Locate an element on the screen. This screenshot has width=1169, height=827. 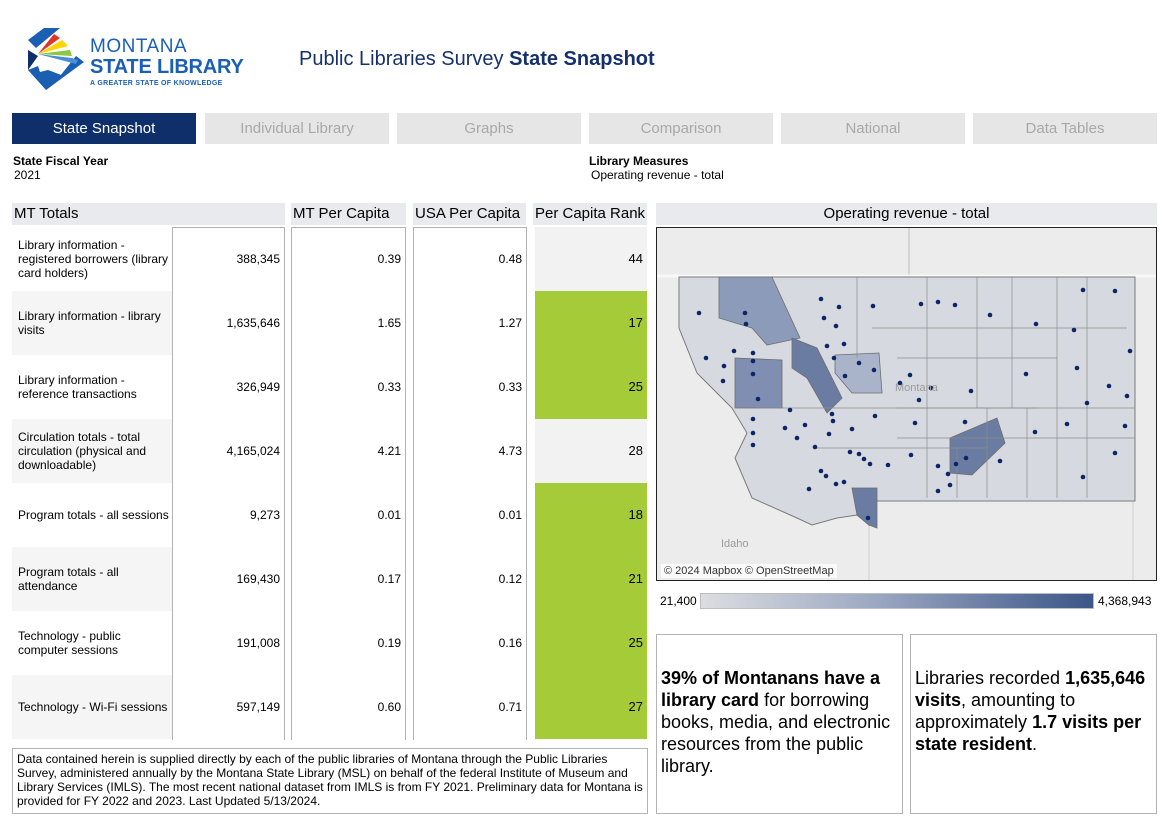
fiscal-year-filter: 2021 is located at coordinates (27, 175).